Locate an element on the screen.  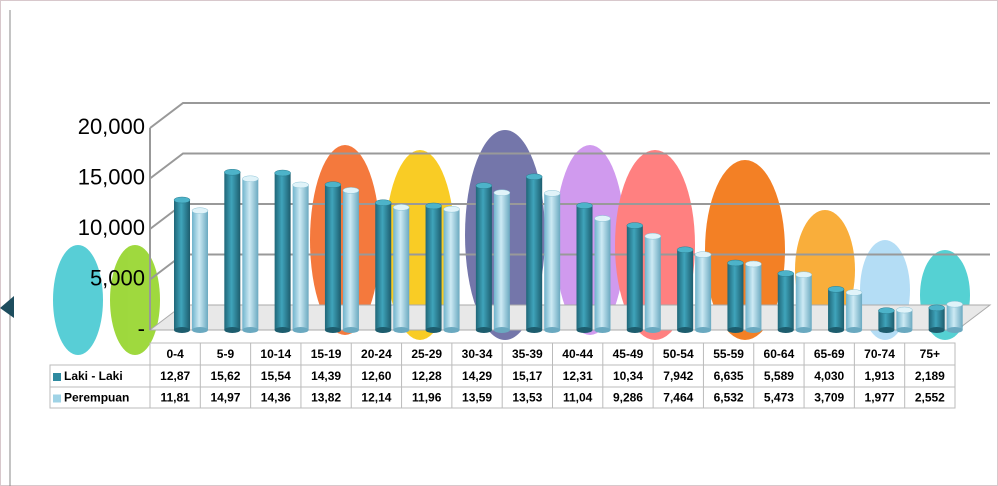
value-label: 1,913 is located at coordinates (880, 376).